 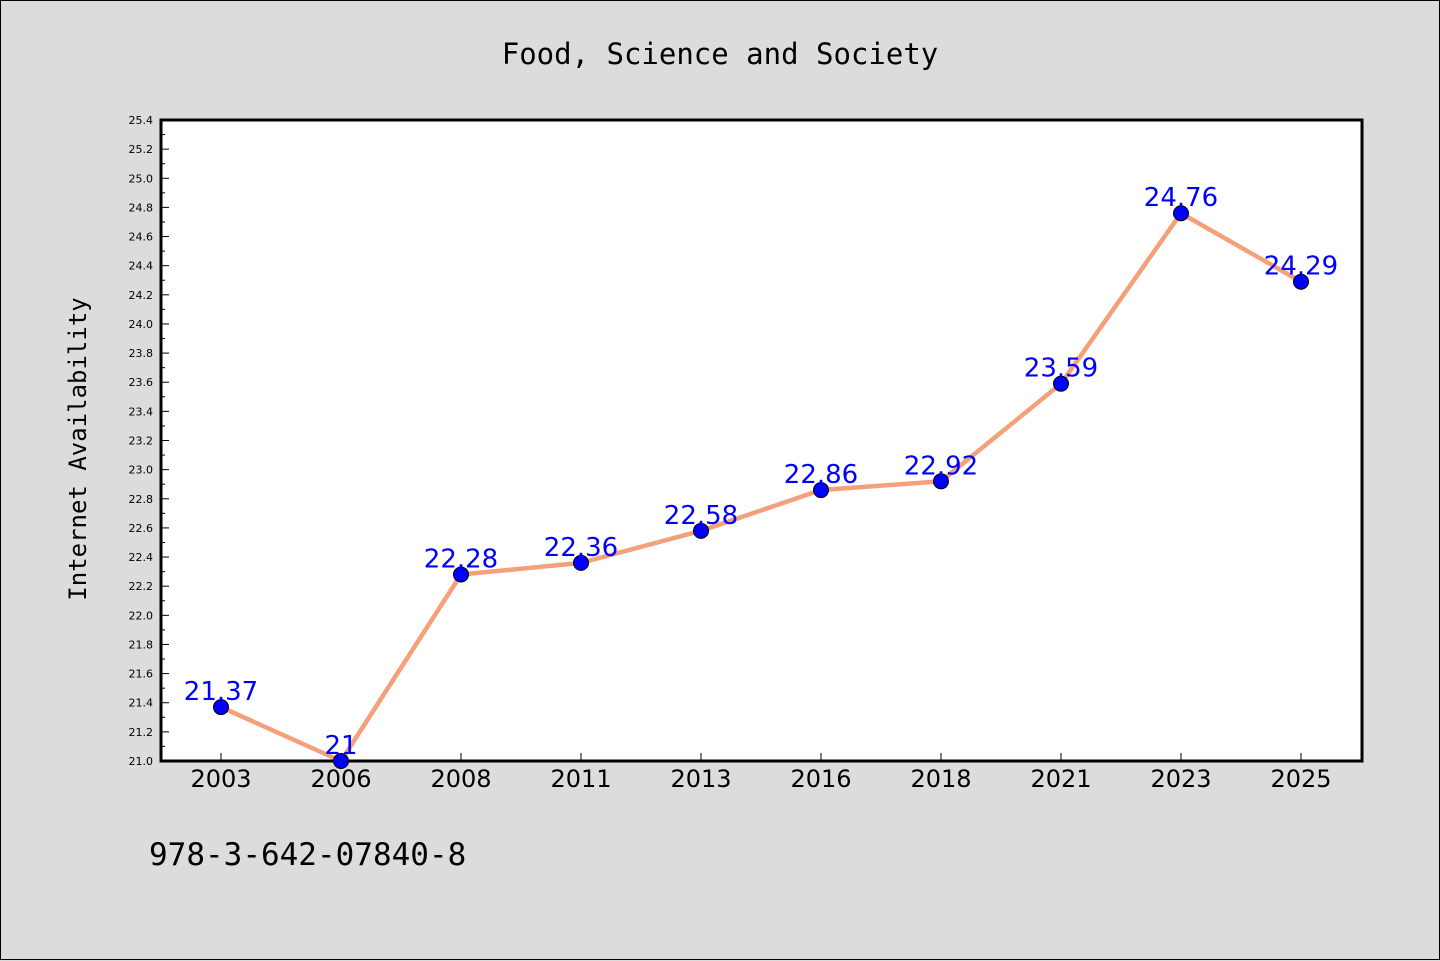 What do you see at coordinates (941, 466) in the screenshot?
I see `data-point-label: 22.92` at bounding box center [941, 466].